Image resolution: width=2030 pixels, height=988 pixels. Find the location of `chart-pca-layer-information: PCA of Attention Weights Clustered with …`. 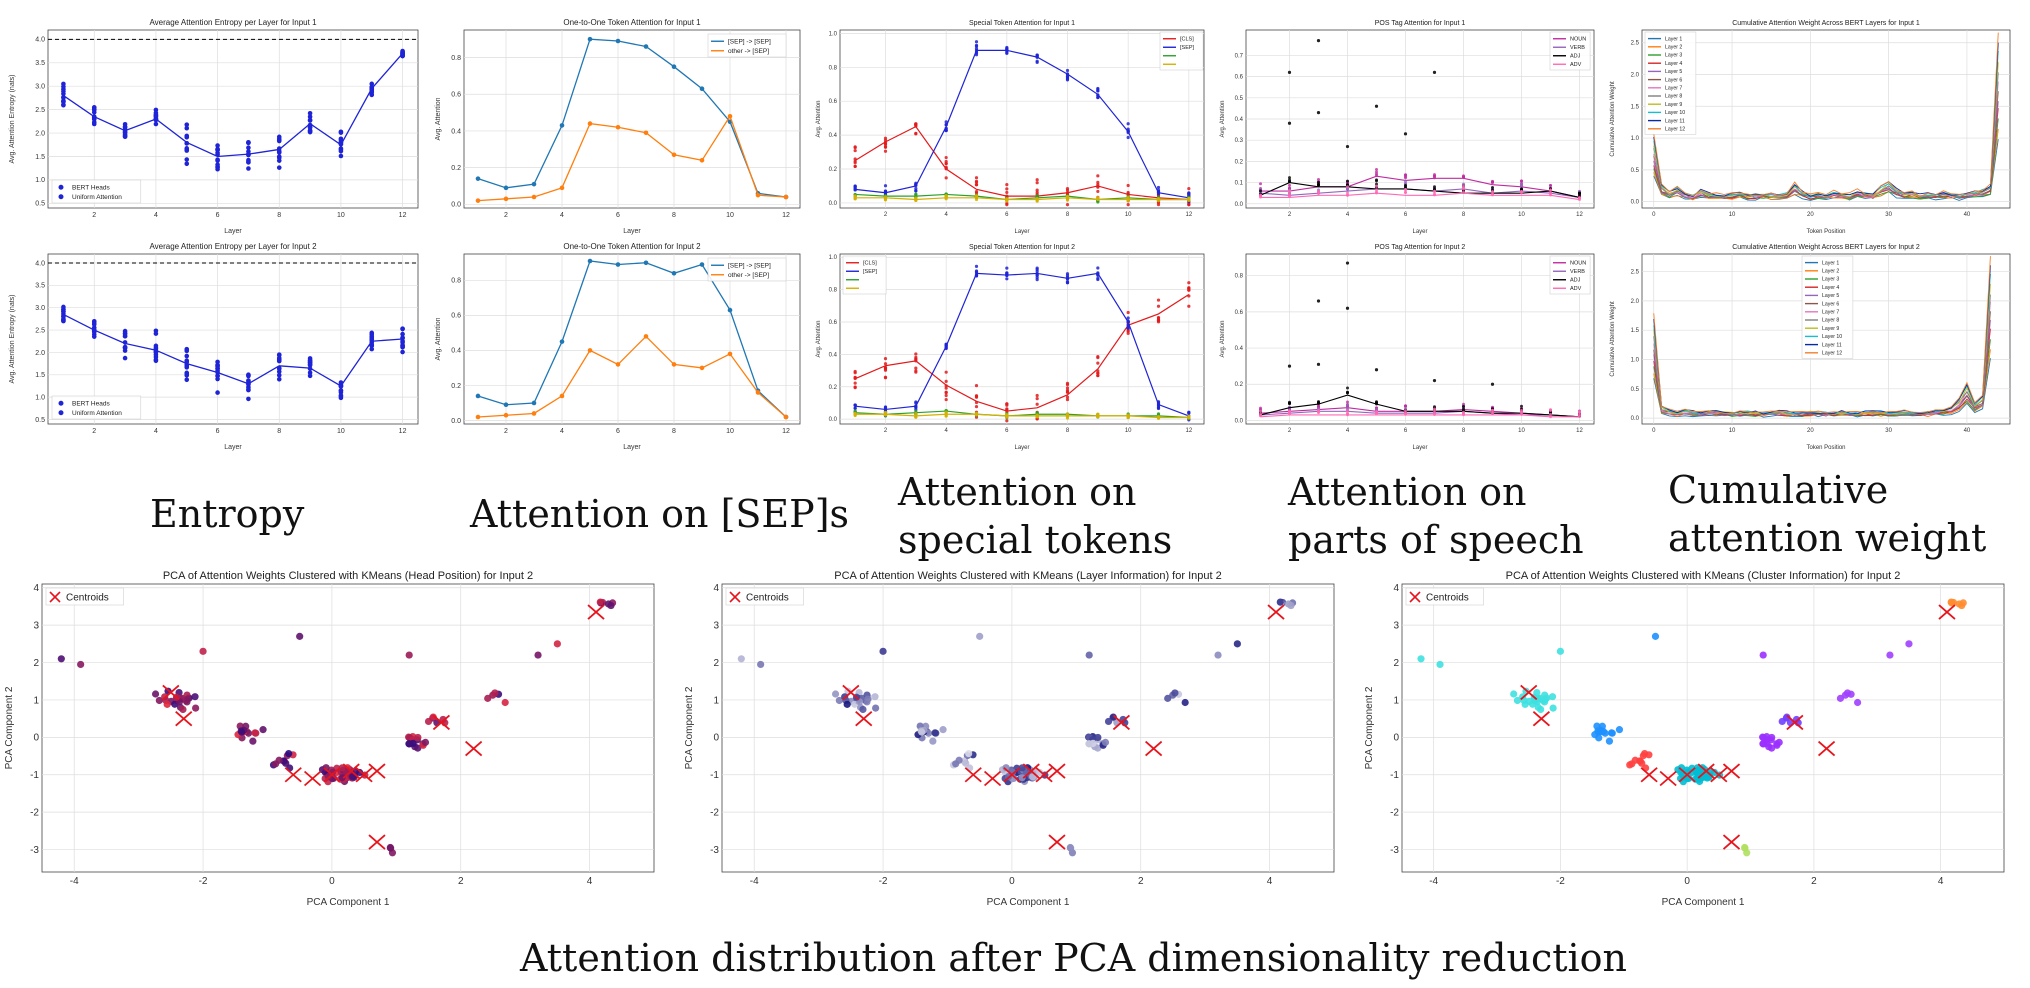

chart-pca-layer-information: PCA of Attention Weights Clustered with … is located at coordinates (1009, 739).